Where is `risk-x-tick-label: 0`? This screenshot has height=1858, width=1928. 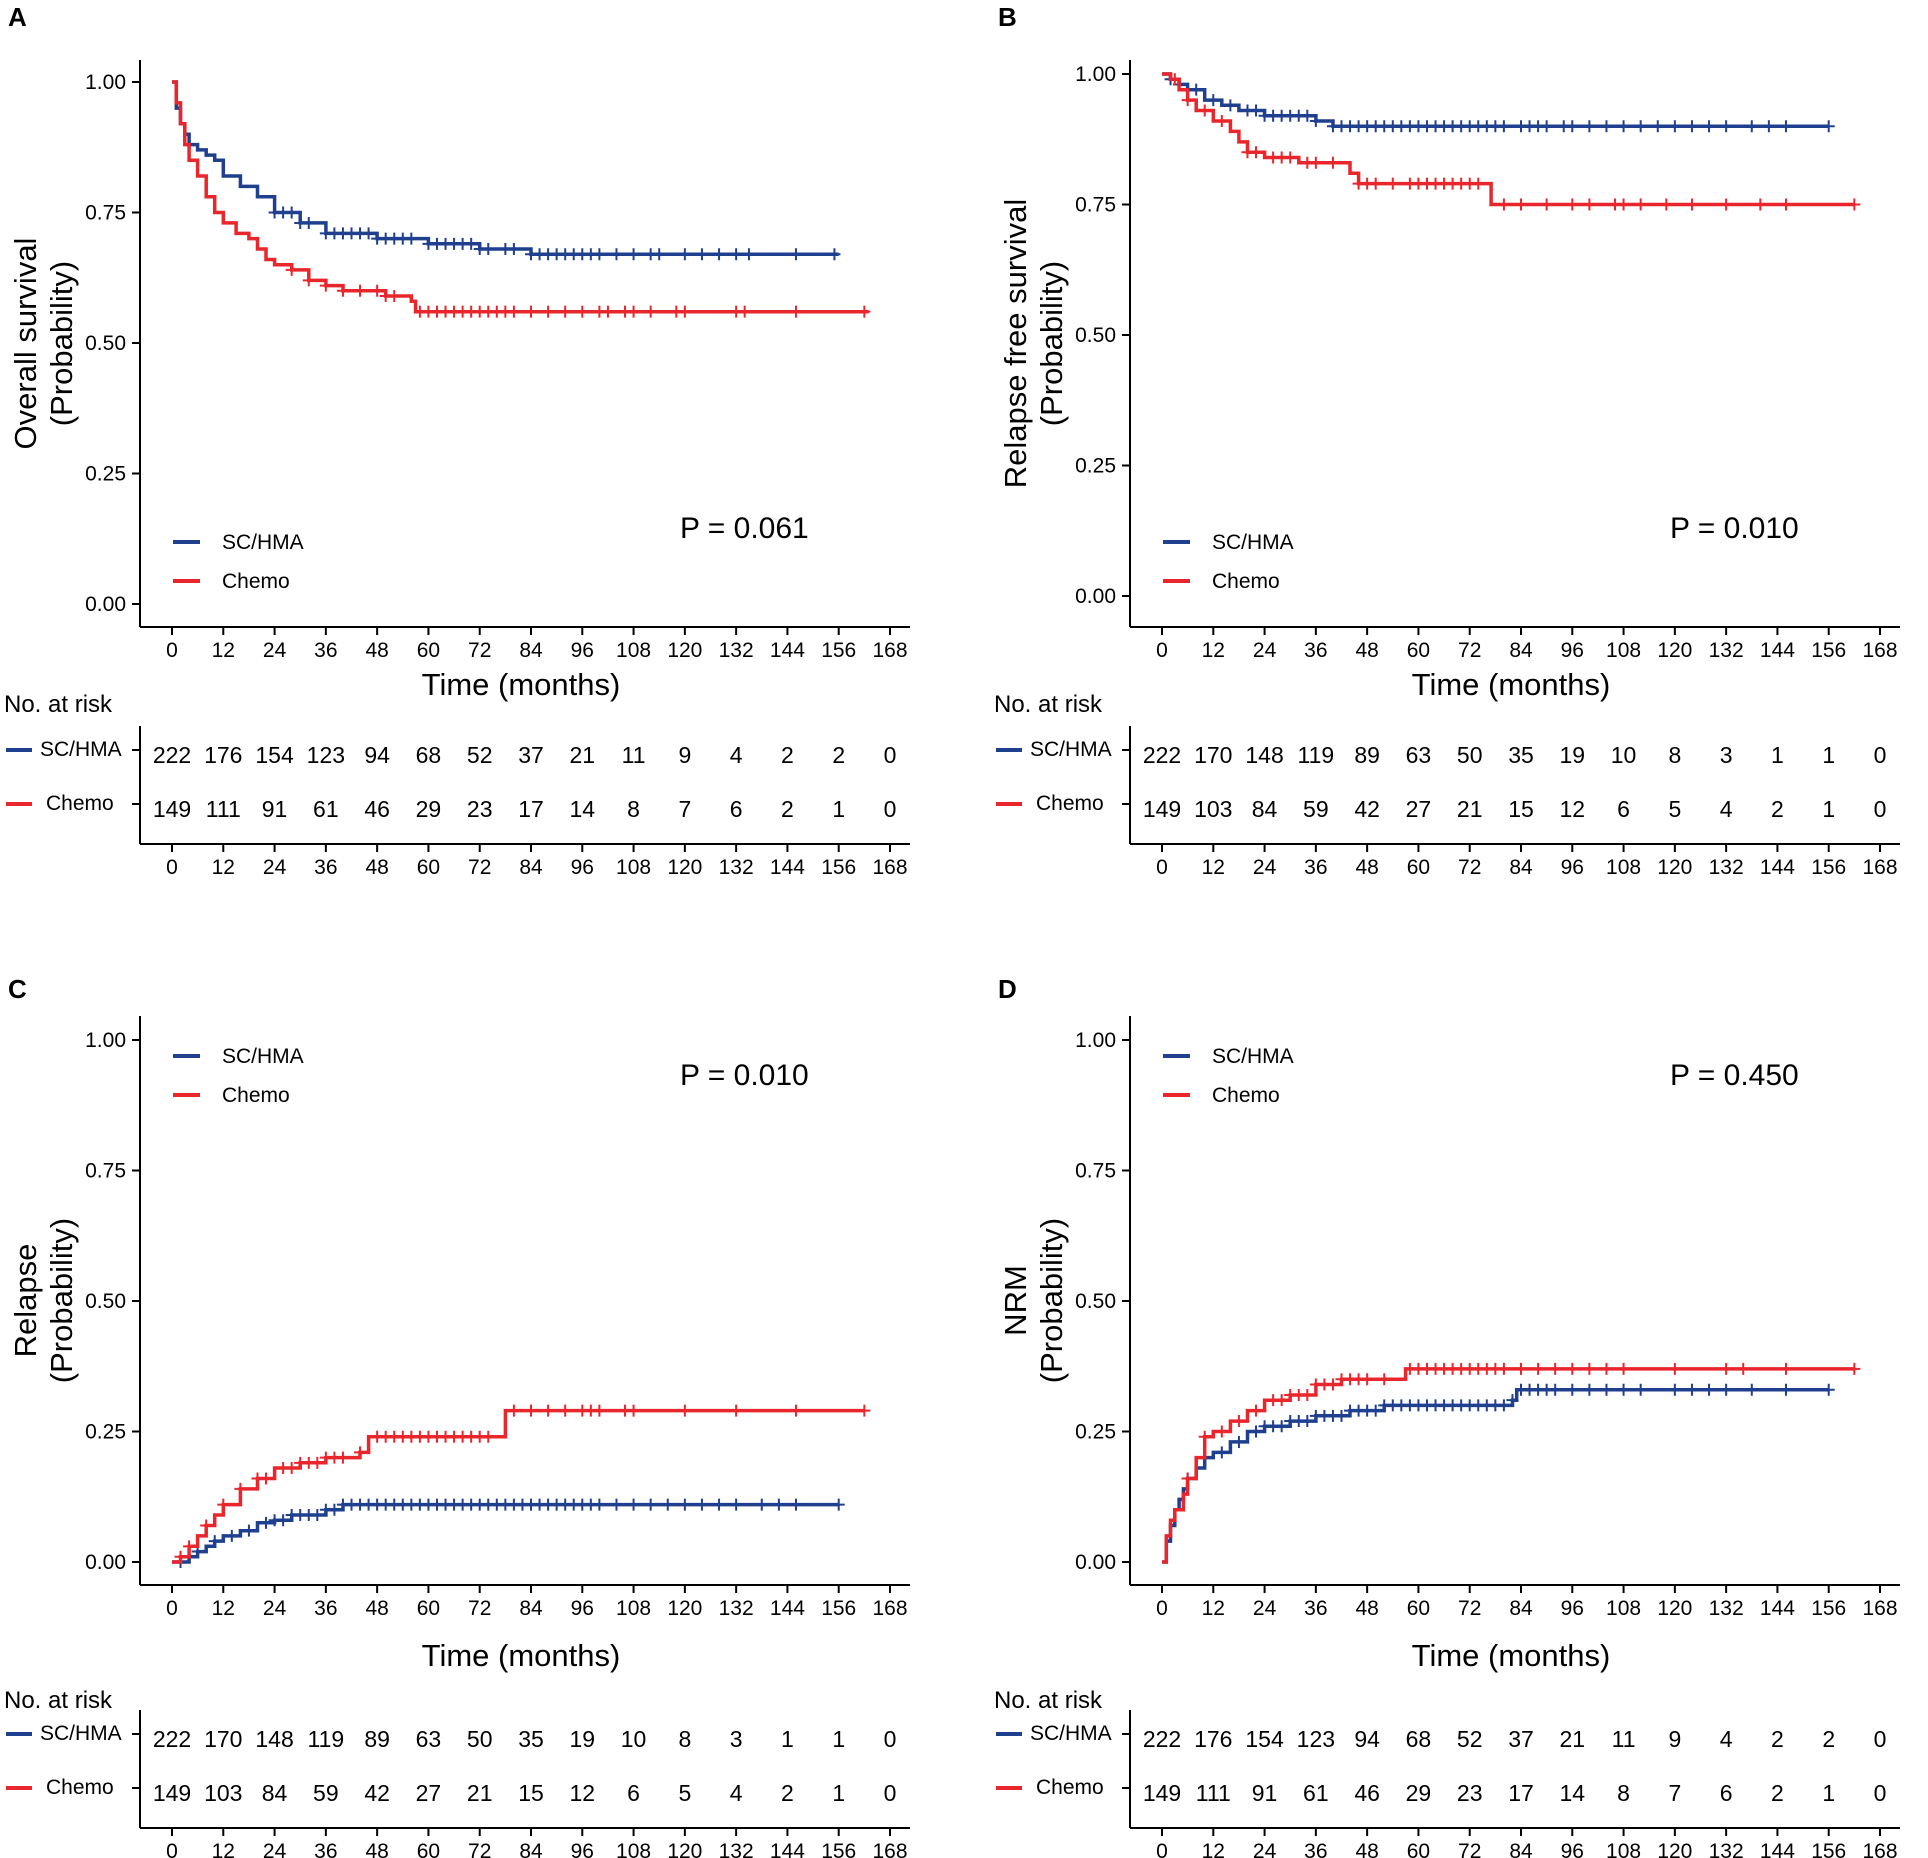
risk-x-tick-label: 0 is located at coordinates (172, 1849).